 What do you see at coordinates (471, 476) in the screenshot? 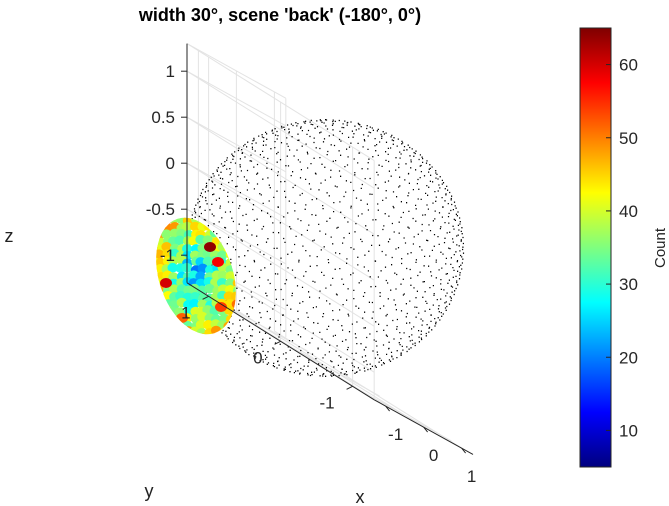
I see `x-tick-label: 1` at bounding box center [471, 476].